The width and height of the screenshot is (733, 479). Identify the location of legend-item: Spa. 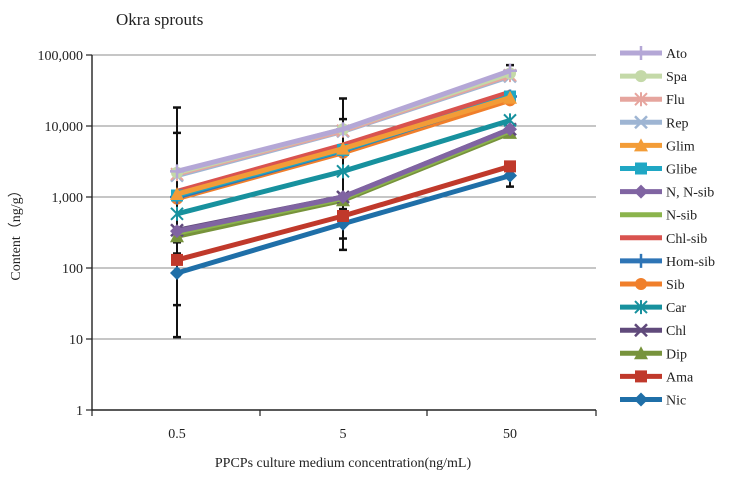
(654, 77).